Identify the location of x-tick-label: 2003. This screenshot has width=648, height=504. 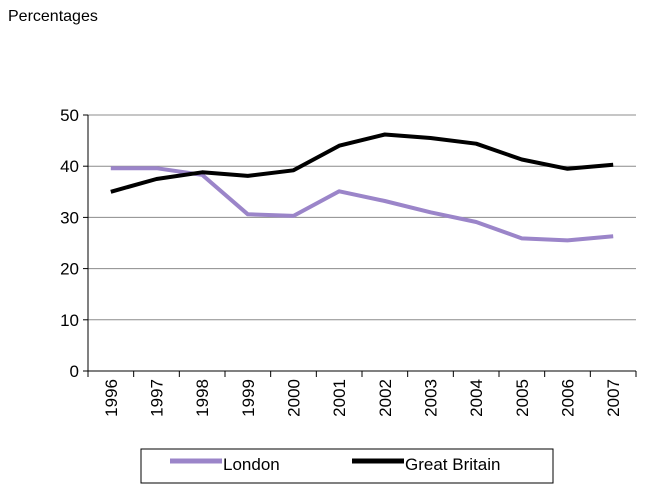
(431, 398).